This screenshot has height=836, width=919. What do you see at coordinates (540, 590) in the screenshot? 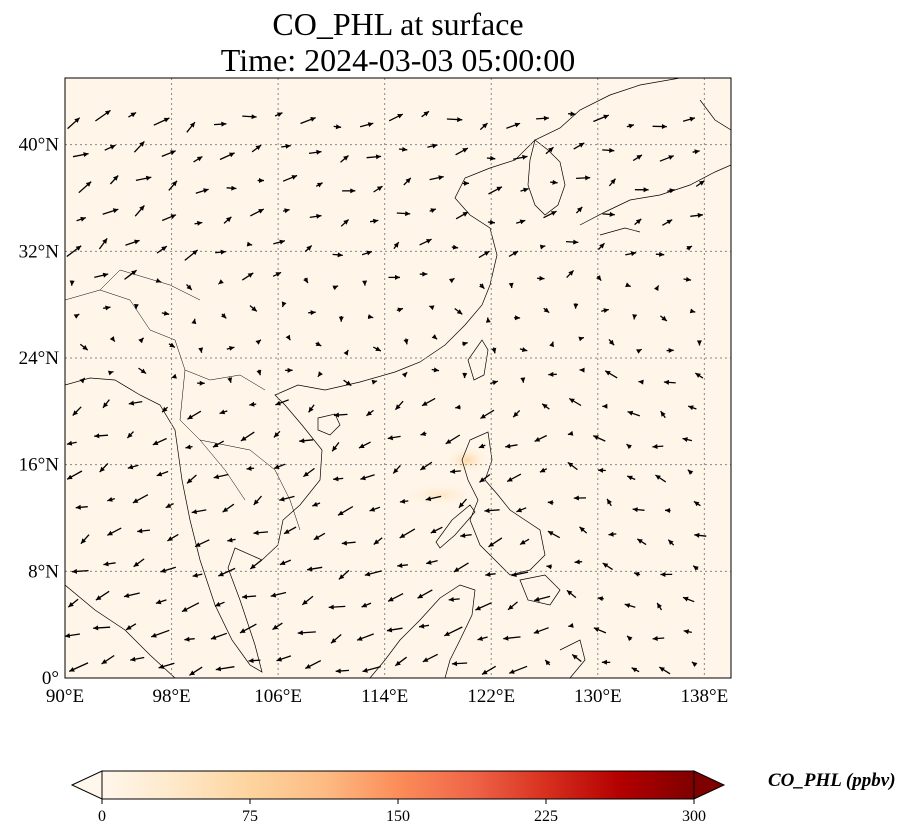
I see `mindanao-coastline` at bounding box center [540, 590].